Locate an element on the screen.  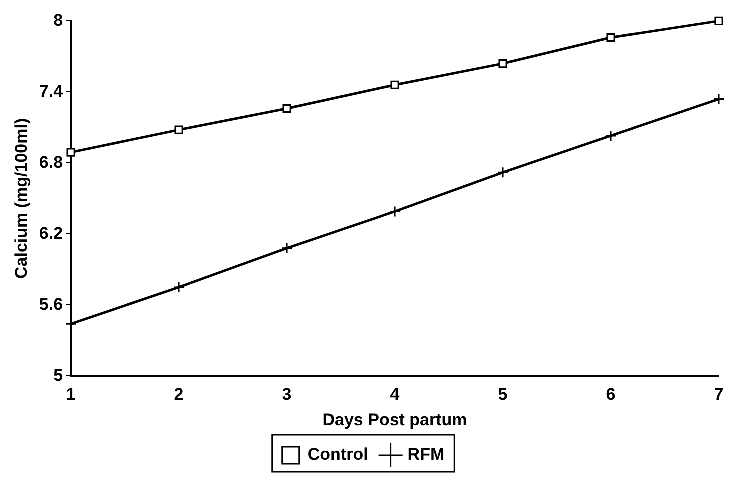
y-tick-label: 6.2 is located at coordinates (51, 233).